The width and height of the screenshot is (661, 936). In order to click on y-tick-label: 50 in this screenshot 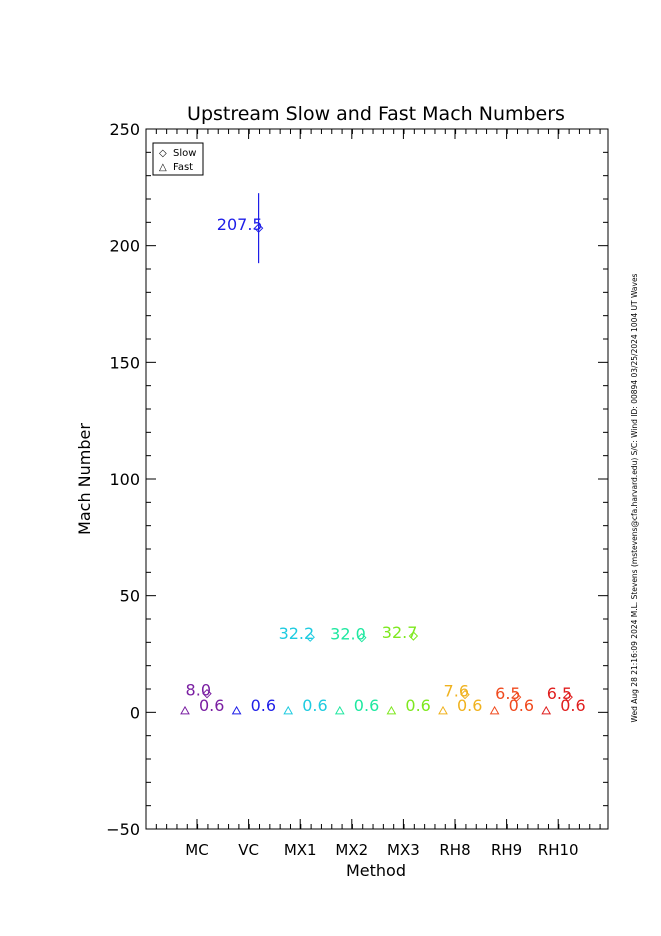, I will do `click(130, 596)`.